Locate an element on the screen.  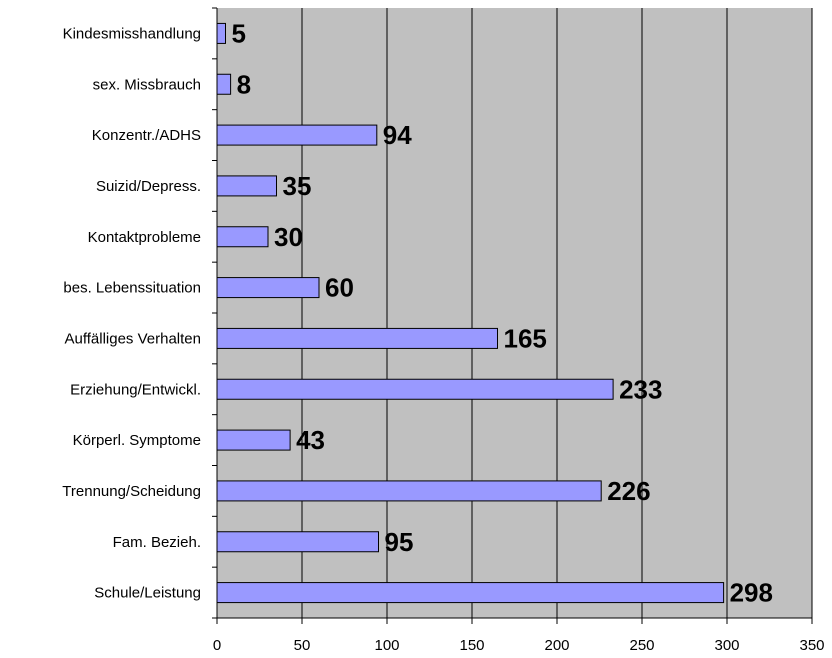
category-label: bes. Lebenssituation is located at coordinates (132, 288).